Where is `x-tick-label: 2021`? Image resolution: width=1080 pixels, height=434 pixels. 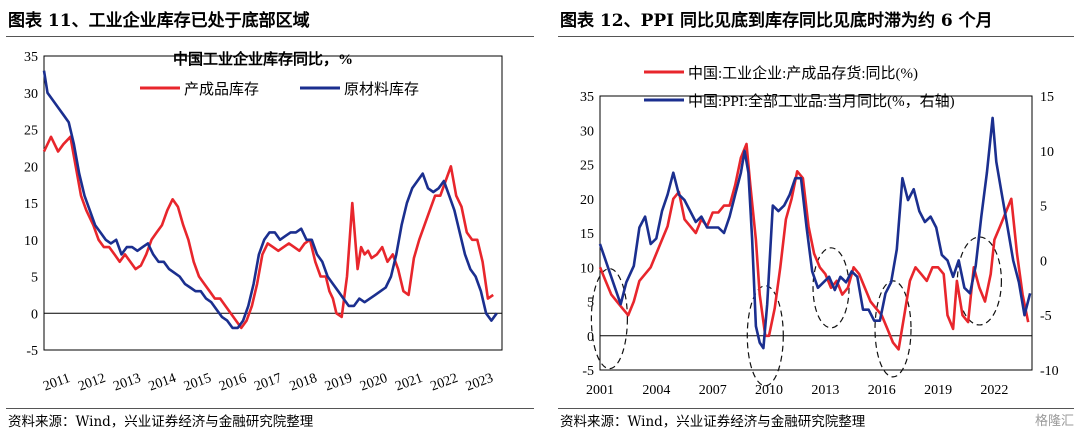
x-tick-label: 2021 is located at coordinates (408, 383).